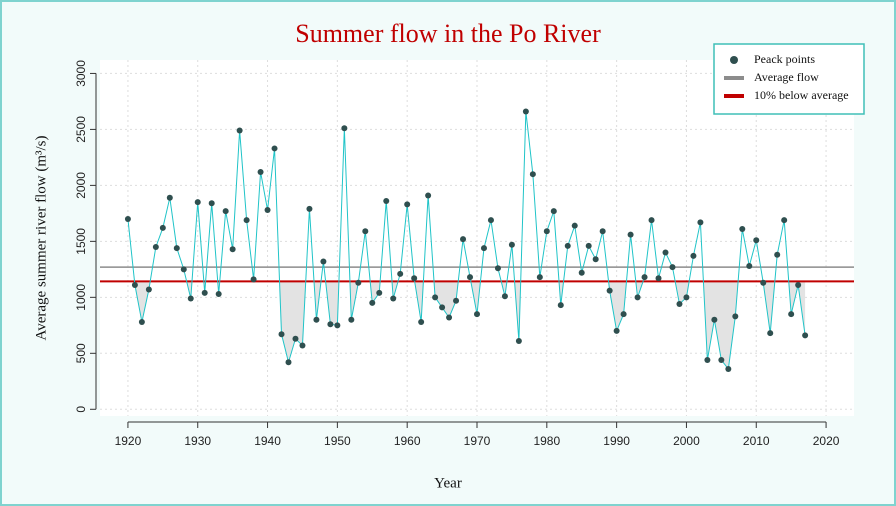  Describe the element at coordinates (267, 441) in the screenshot. I see `x-tick-label: 1940` at that location.